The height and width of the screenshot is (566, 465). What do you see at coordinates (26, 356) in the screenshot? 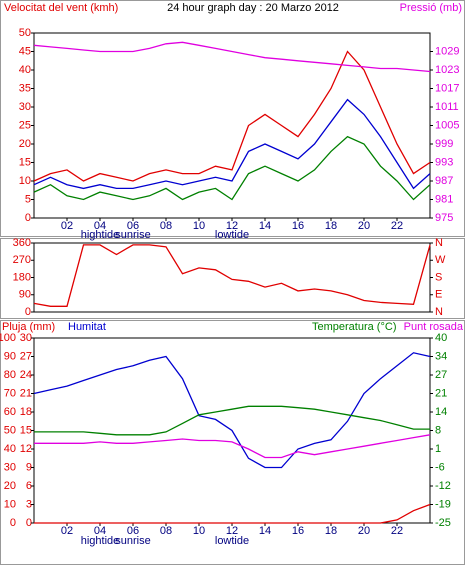
I see `y-tick-label: 27` at bounding box center [26, 356].